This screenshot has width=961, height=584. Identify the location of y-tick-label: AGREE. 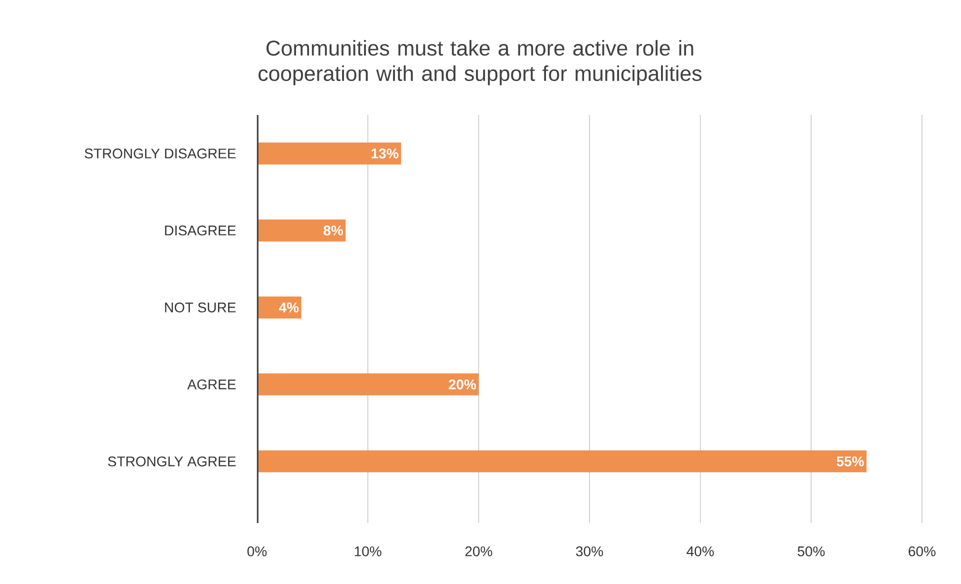
(211, 384).